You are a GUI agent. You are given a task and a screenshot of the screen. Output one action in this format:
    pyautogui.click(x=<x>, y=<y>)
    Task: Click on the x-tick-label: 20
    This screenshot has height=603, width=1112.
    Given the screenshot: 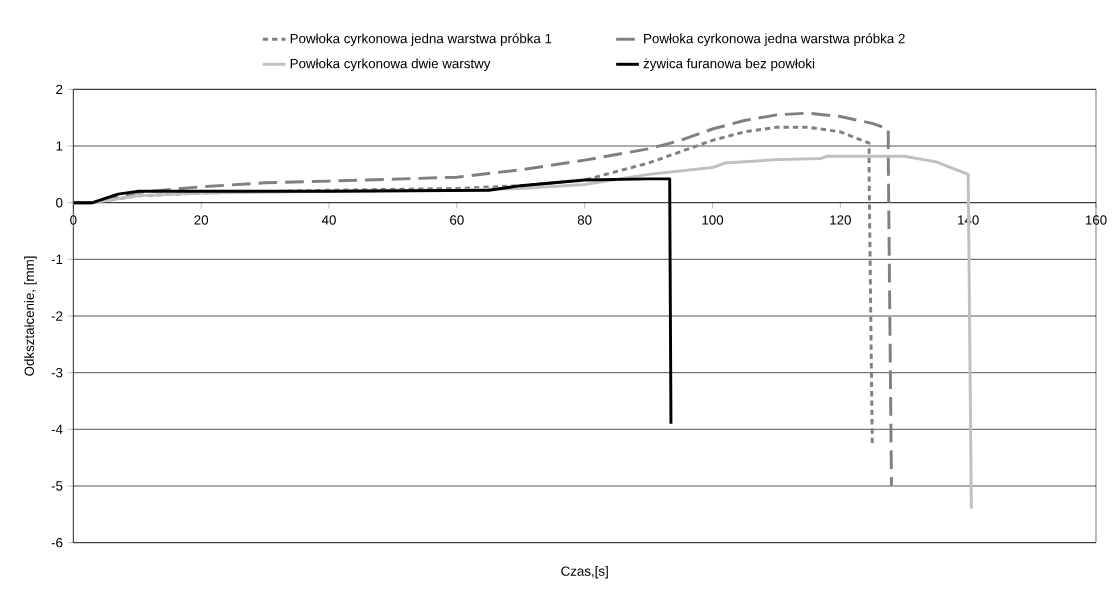 What is the action you would take?
    pyautogui.click(x=201, y=220)
    